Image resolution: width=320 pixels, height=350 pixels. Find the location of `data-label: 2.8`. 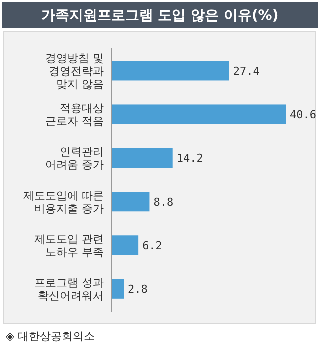

data-label: 2.8 is located at coordinates (138, 289).